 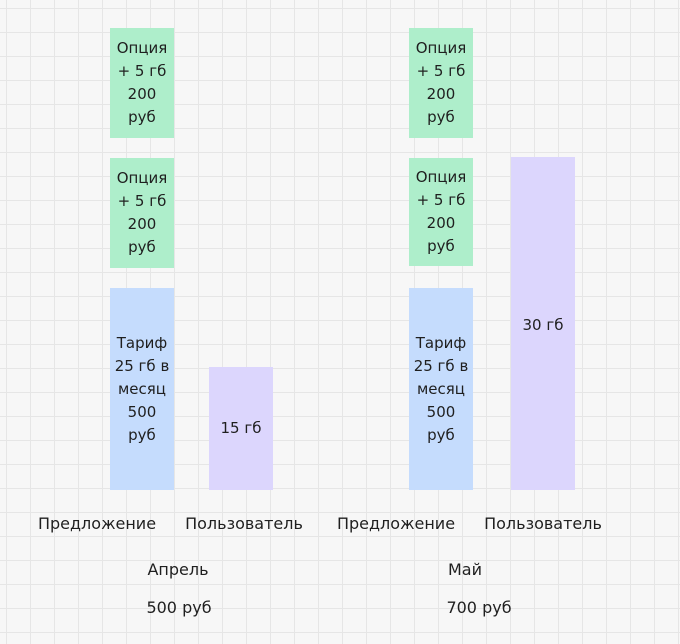 What do you see at coordinates (244, 523) in the screenshot?
I see `april-user-label: Пользователь` at bounding box center [244, 523].